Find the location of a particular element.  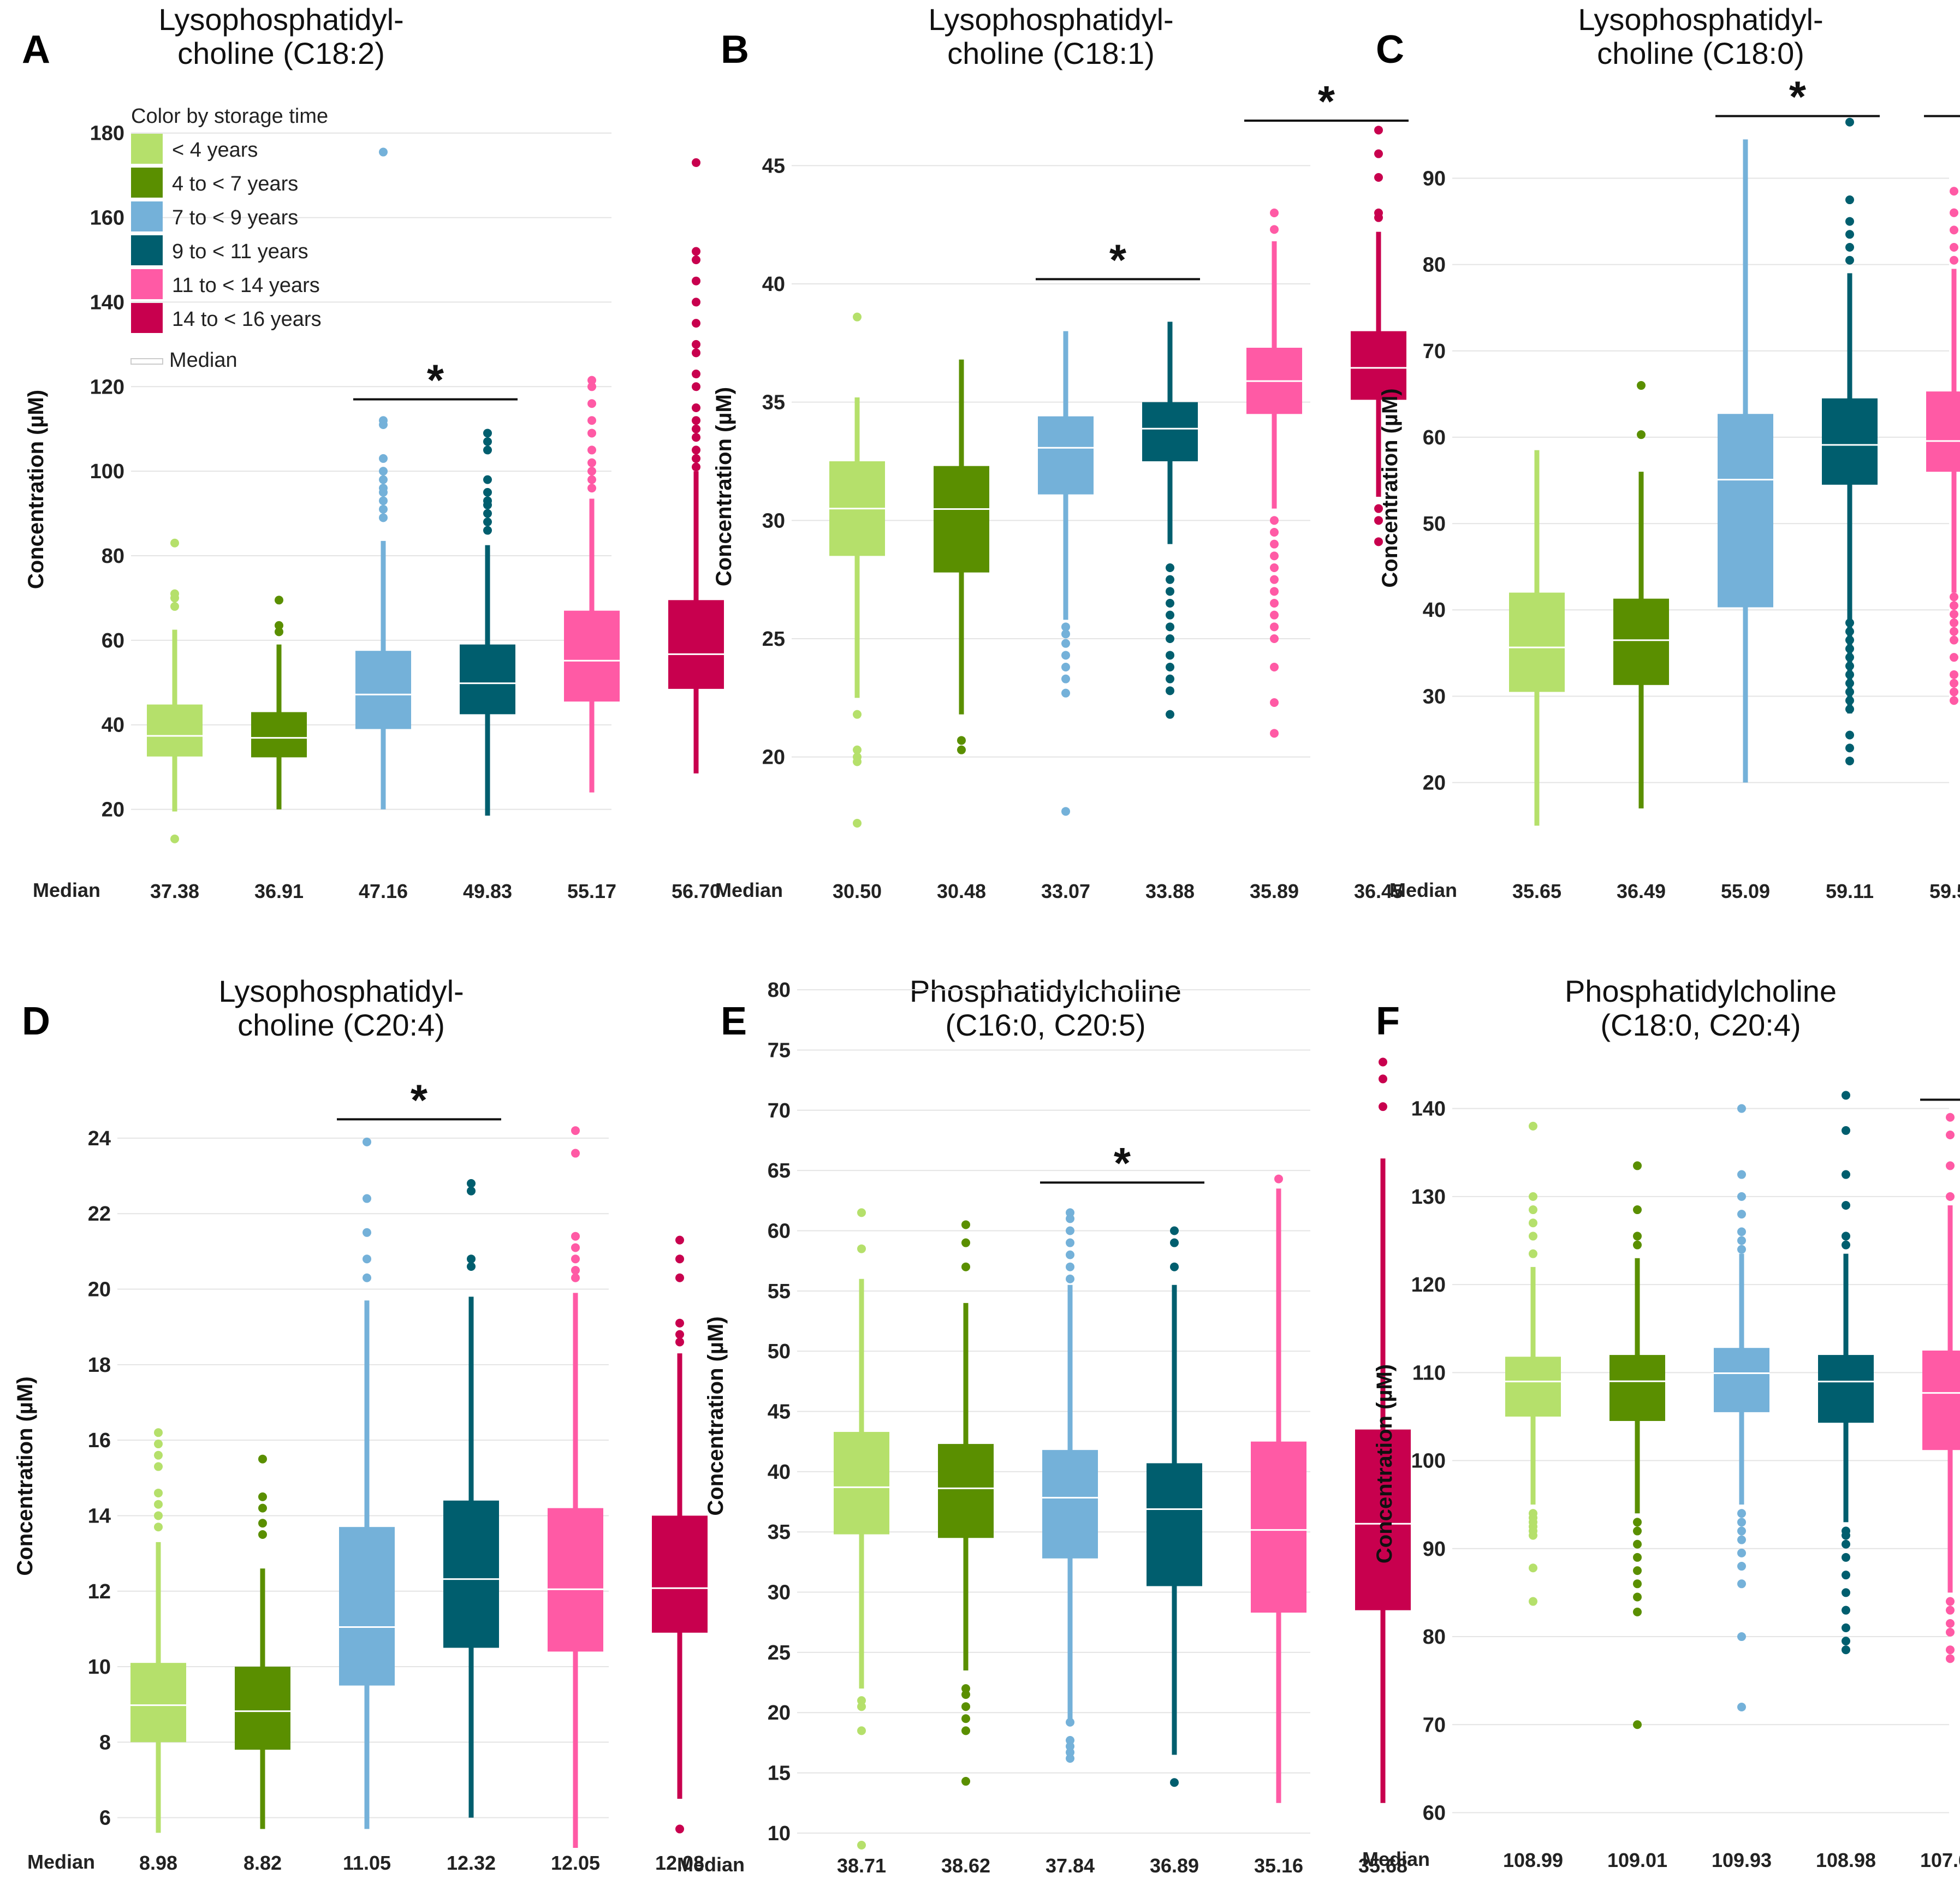

y-tick-label: 35 is located at coordinates (779, 1533).